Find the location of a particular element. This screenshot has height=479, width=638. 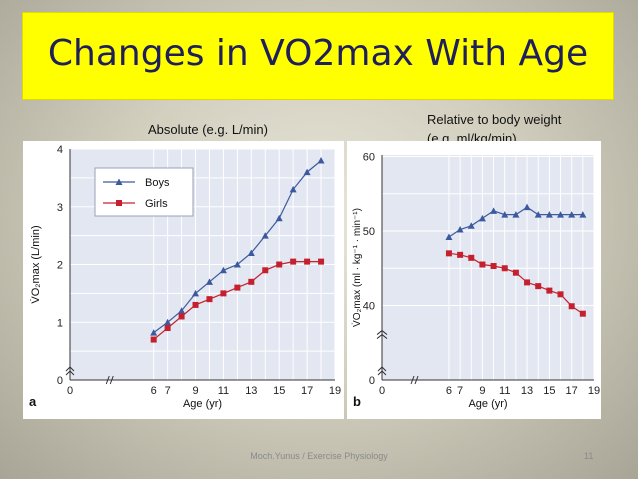

panel-letter: b is located at coordinates (357, 401).